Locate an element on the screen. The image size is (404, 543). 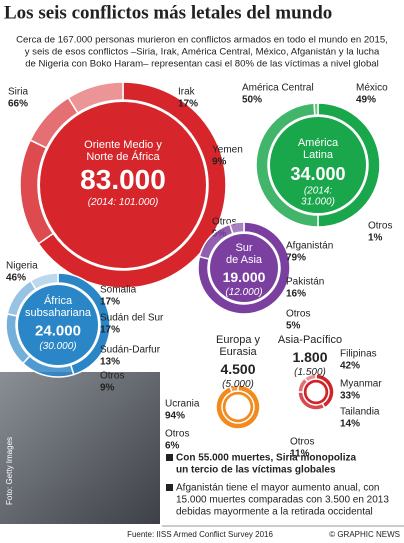
segment-label: México is located at coordinates (372, 88).